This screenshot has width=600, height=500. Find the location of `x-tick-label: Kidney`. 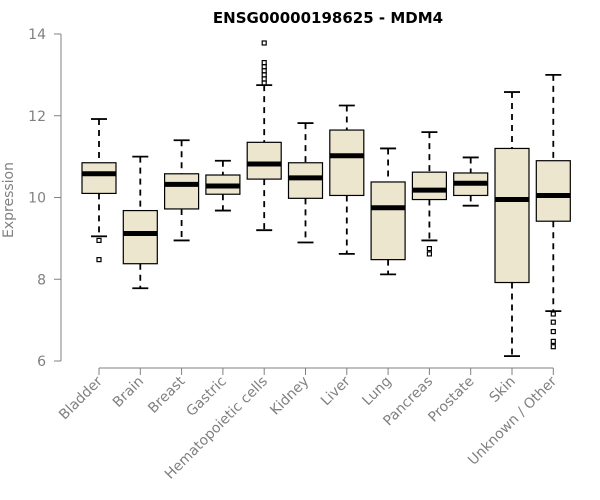

x-tick-label: Kidney is located at coordinates (289, 396).